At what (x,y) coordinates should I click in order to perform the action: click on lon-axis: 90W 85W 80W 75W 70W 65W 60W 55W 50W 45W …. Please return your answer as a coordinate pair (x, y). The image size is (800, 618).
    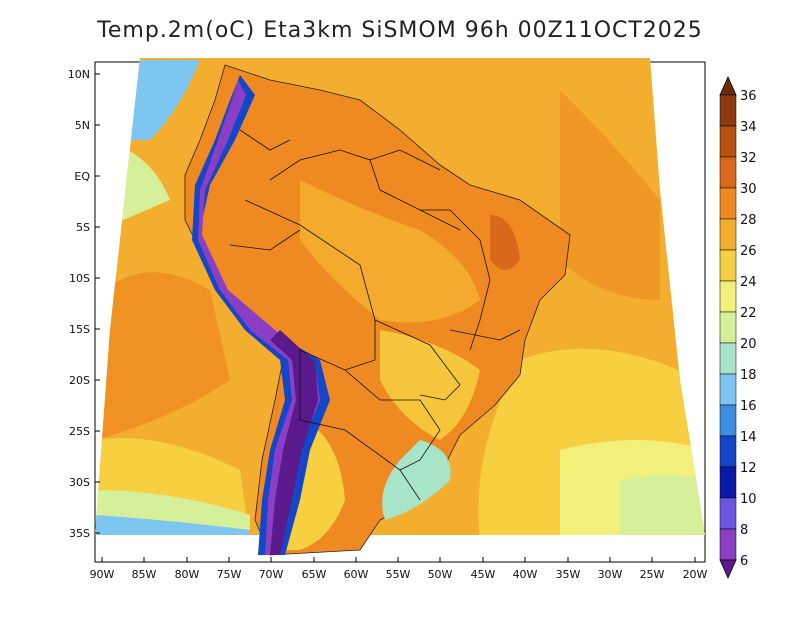
    Looking at the image, I should click on (399, 574).